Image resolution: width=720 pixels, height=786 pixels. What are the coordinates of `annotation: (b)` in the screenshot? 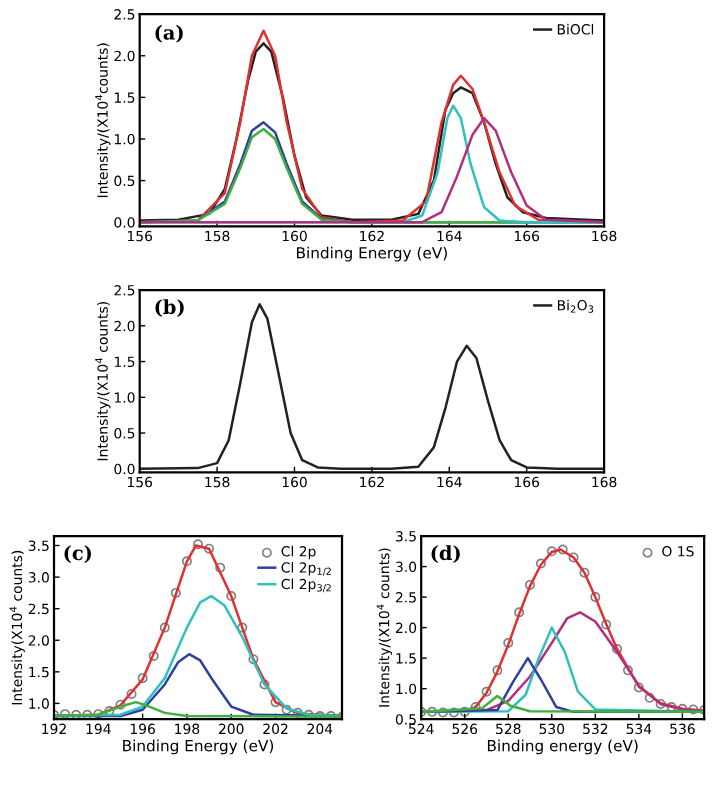 It's located at (169, 308).